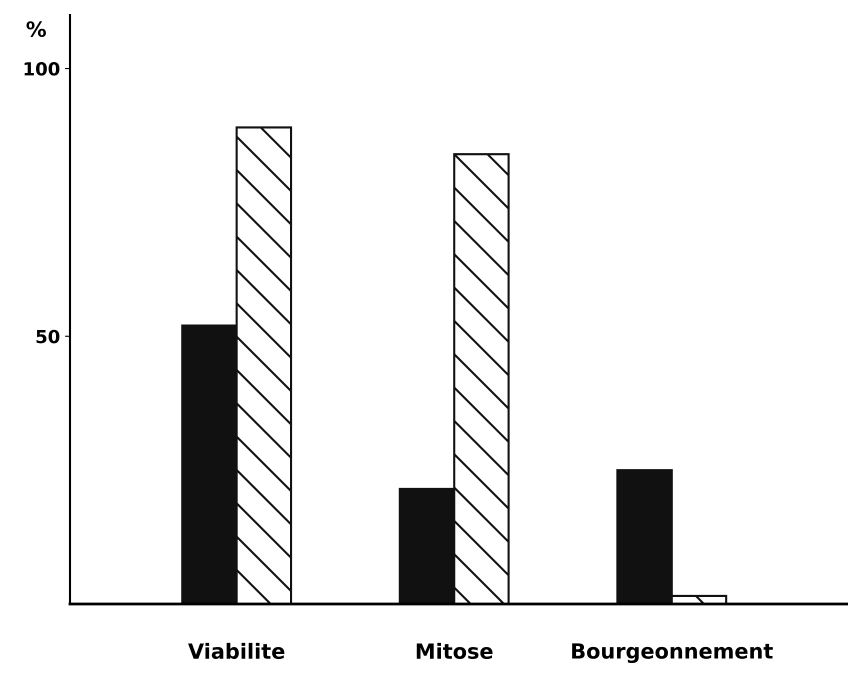  What do you see at coordinates (454, 651) in the screenshot?
I see `x-tick-label: Mitose` at bounding box center [454, 651].